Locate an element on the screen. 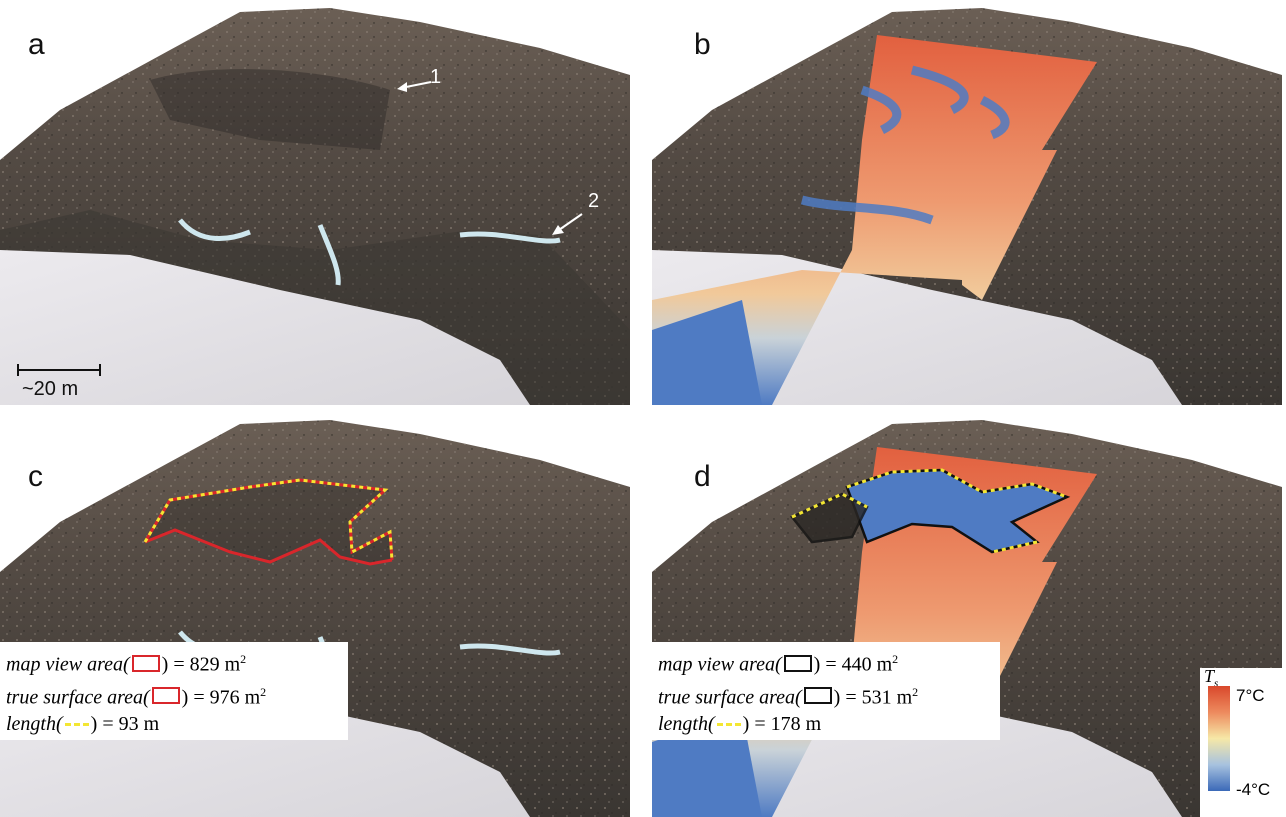 The image size is (1286, 817). length-row: length( ) = 178 m is located at coordinates (826, 724).